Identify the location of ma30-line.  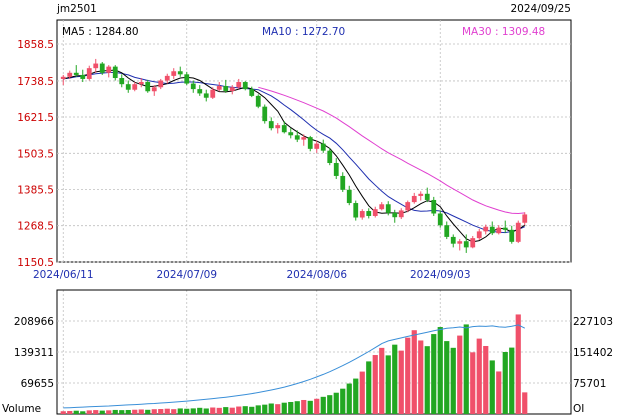
(391, 150).